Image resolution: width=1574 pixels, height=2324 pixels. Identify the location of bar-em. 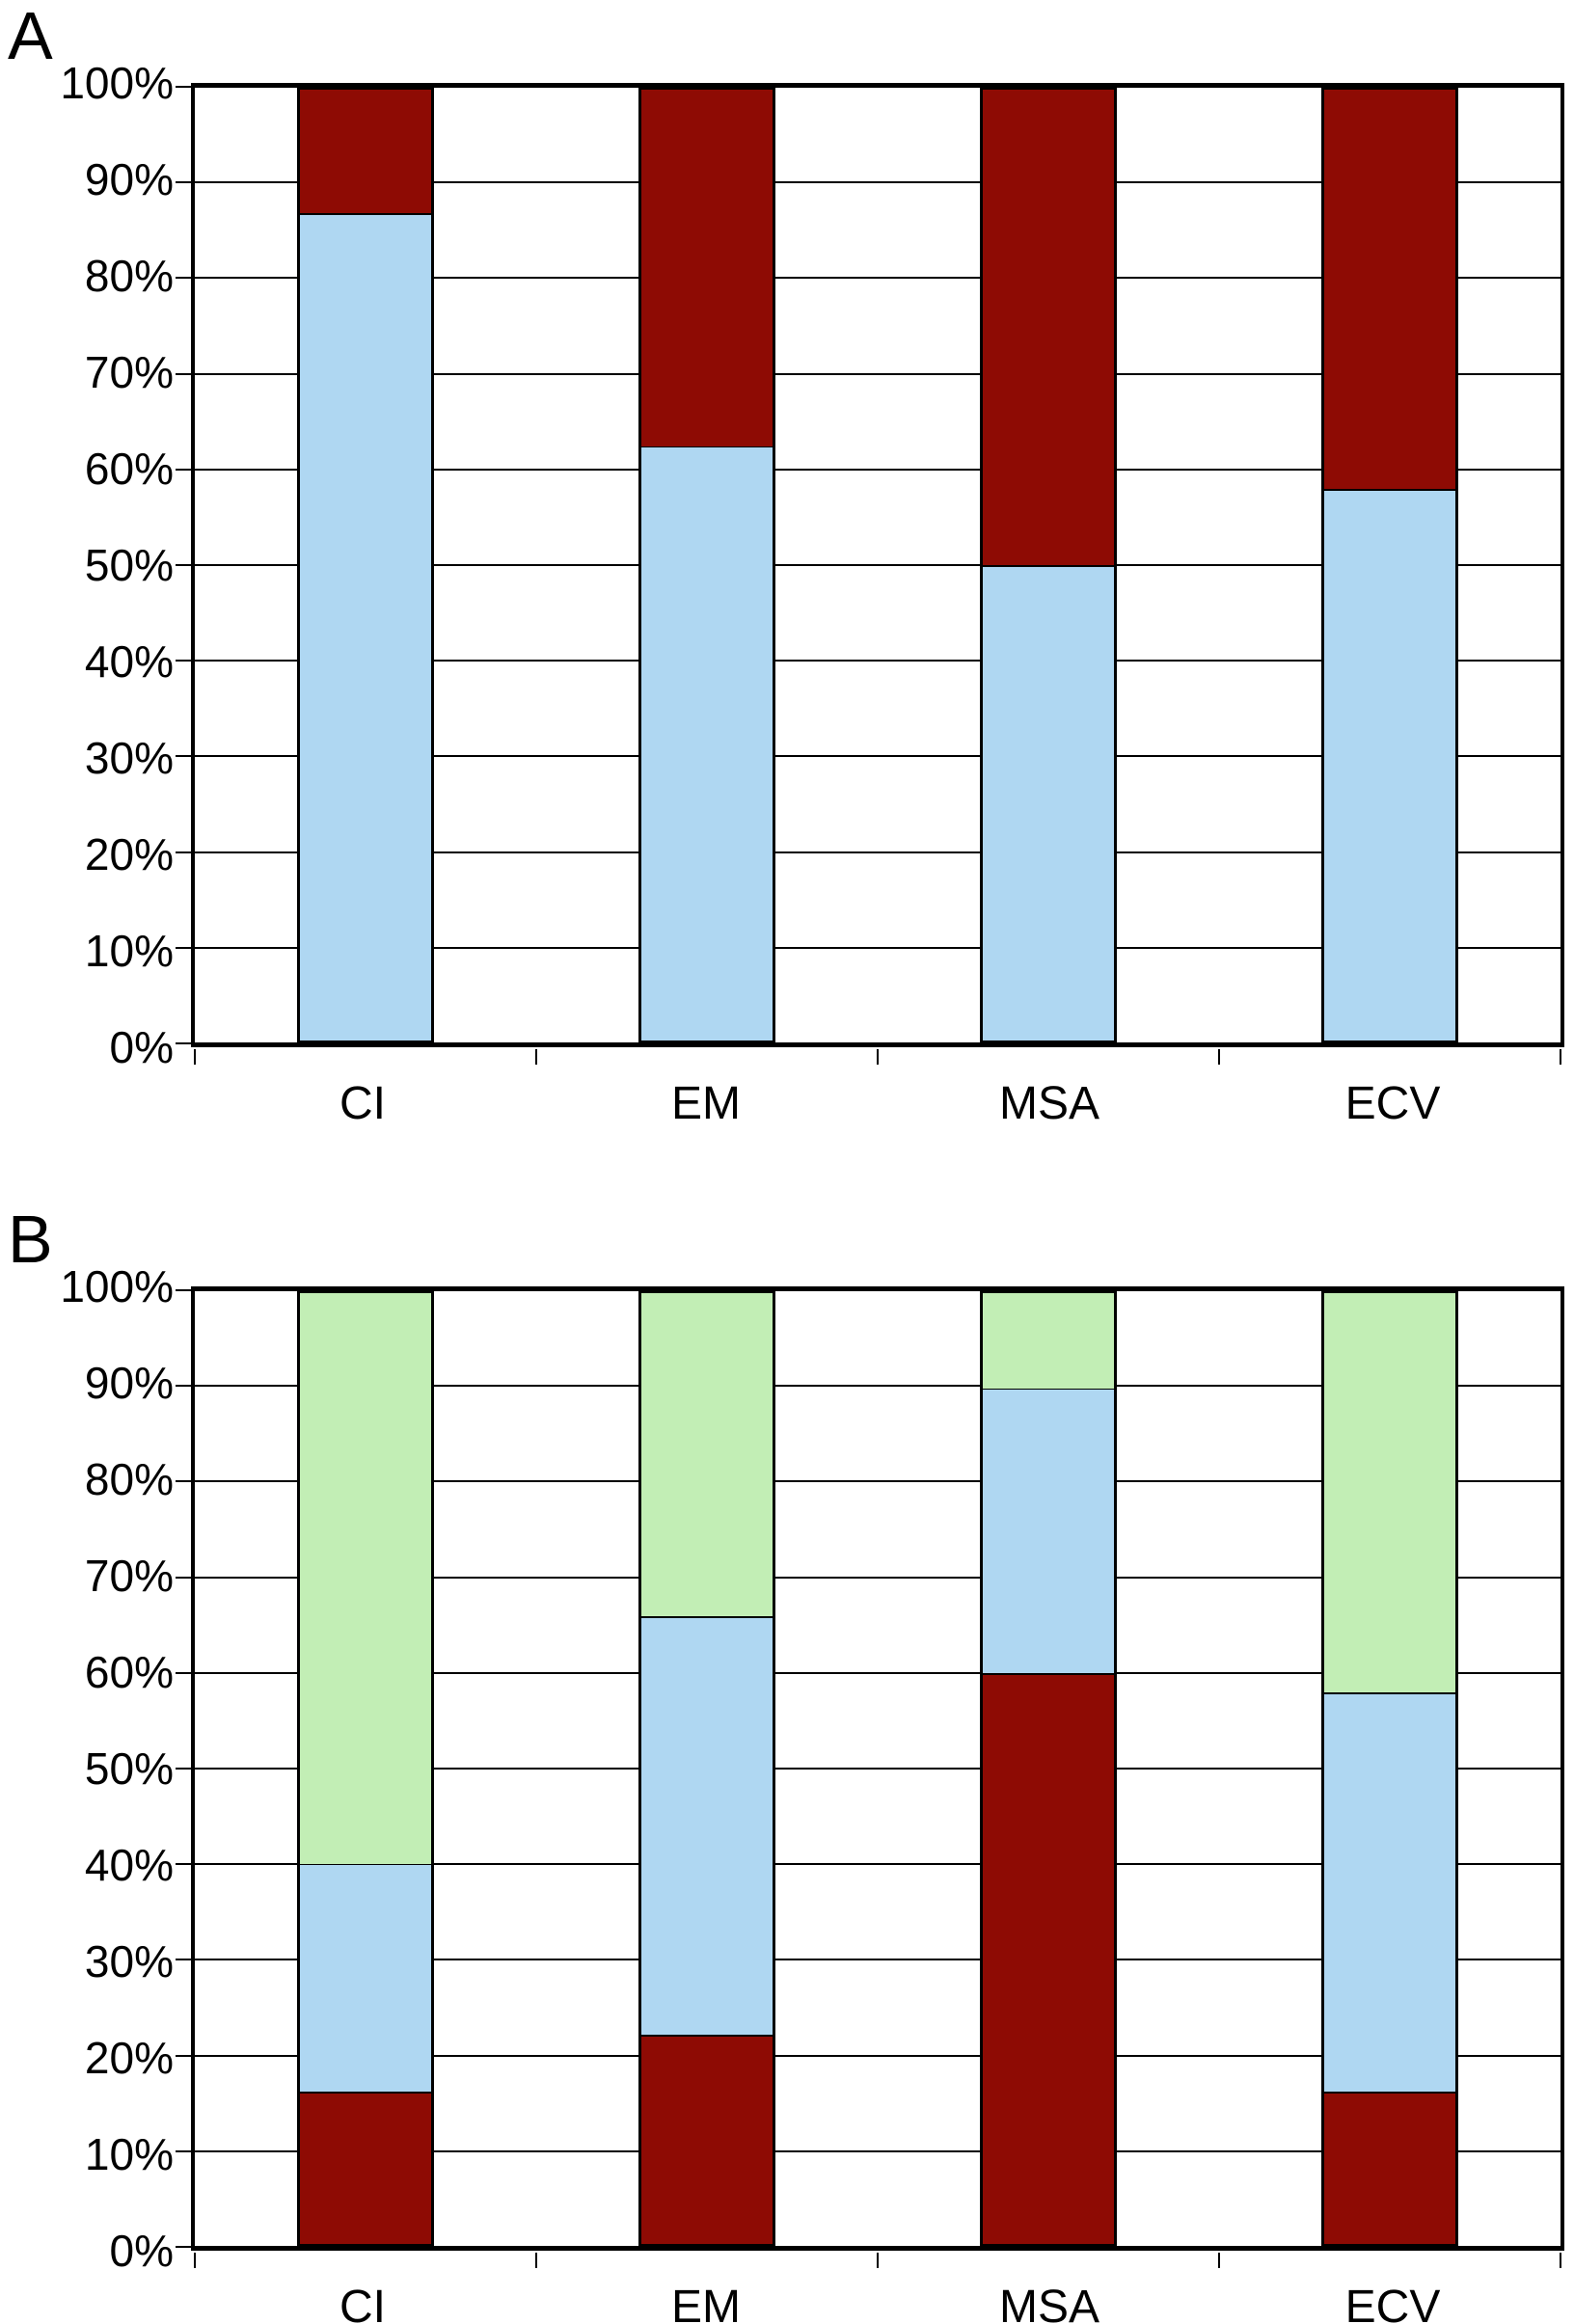
(706, 1768).